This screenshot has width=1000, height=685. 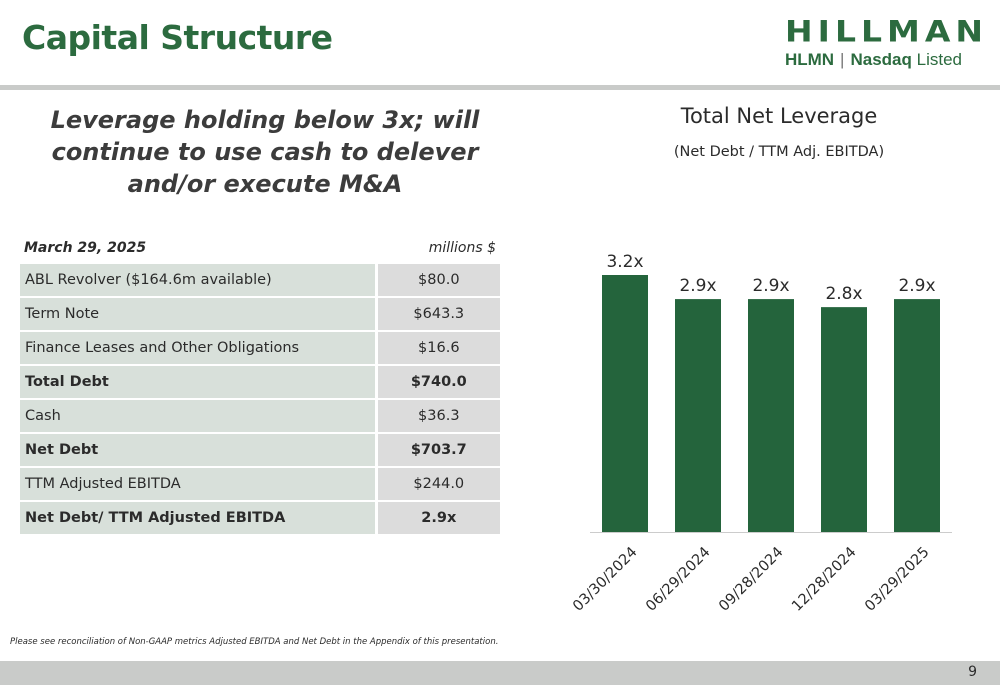 What do you see at coordinates (438, 280) in the screenshot?
I see `row-value: $80.0` at bounding box center [438, 280].